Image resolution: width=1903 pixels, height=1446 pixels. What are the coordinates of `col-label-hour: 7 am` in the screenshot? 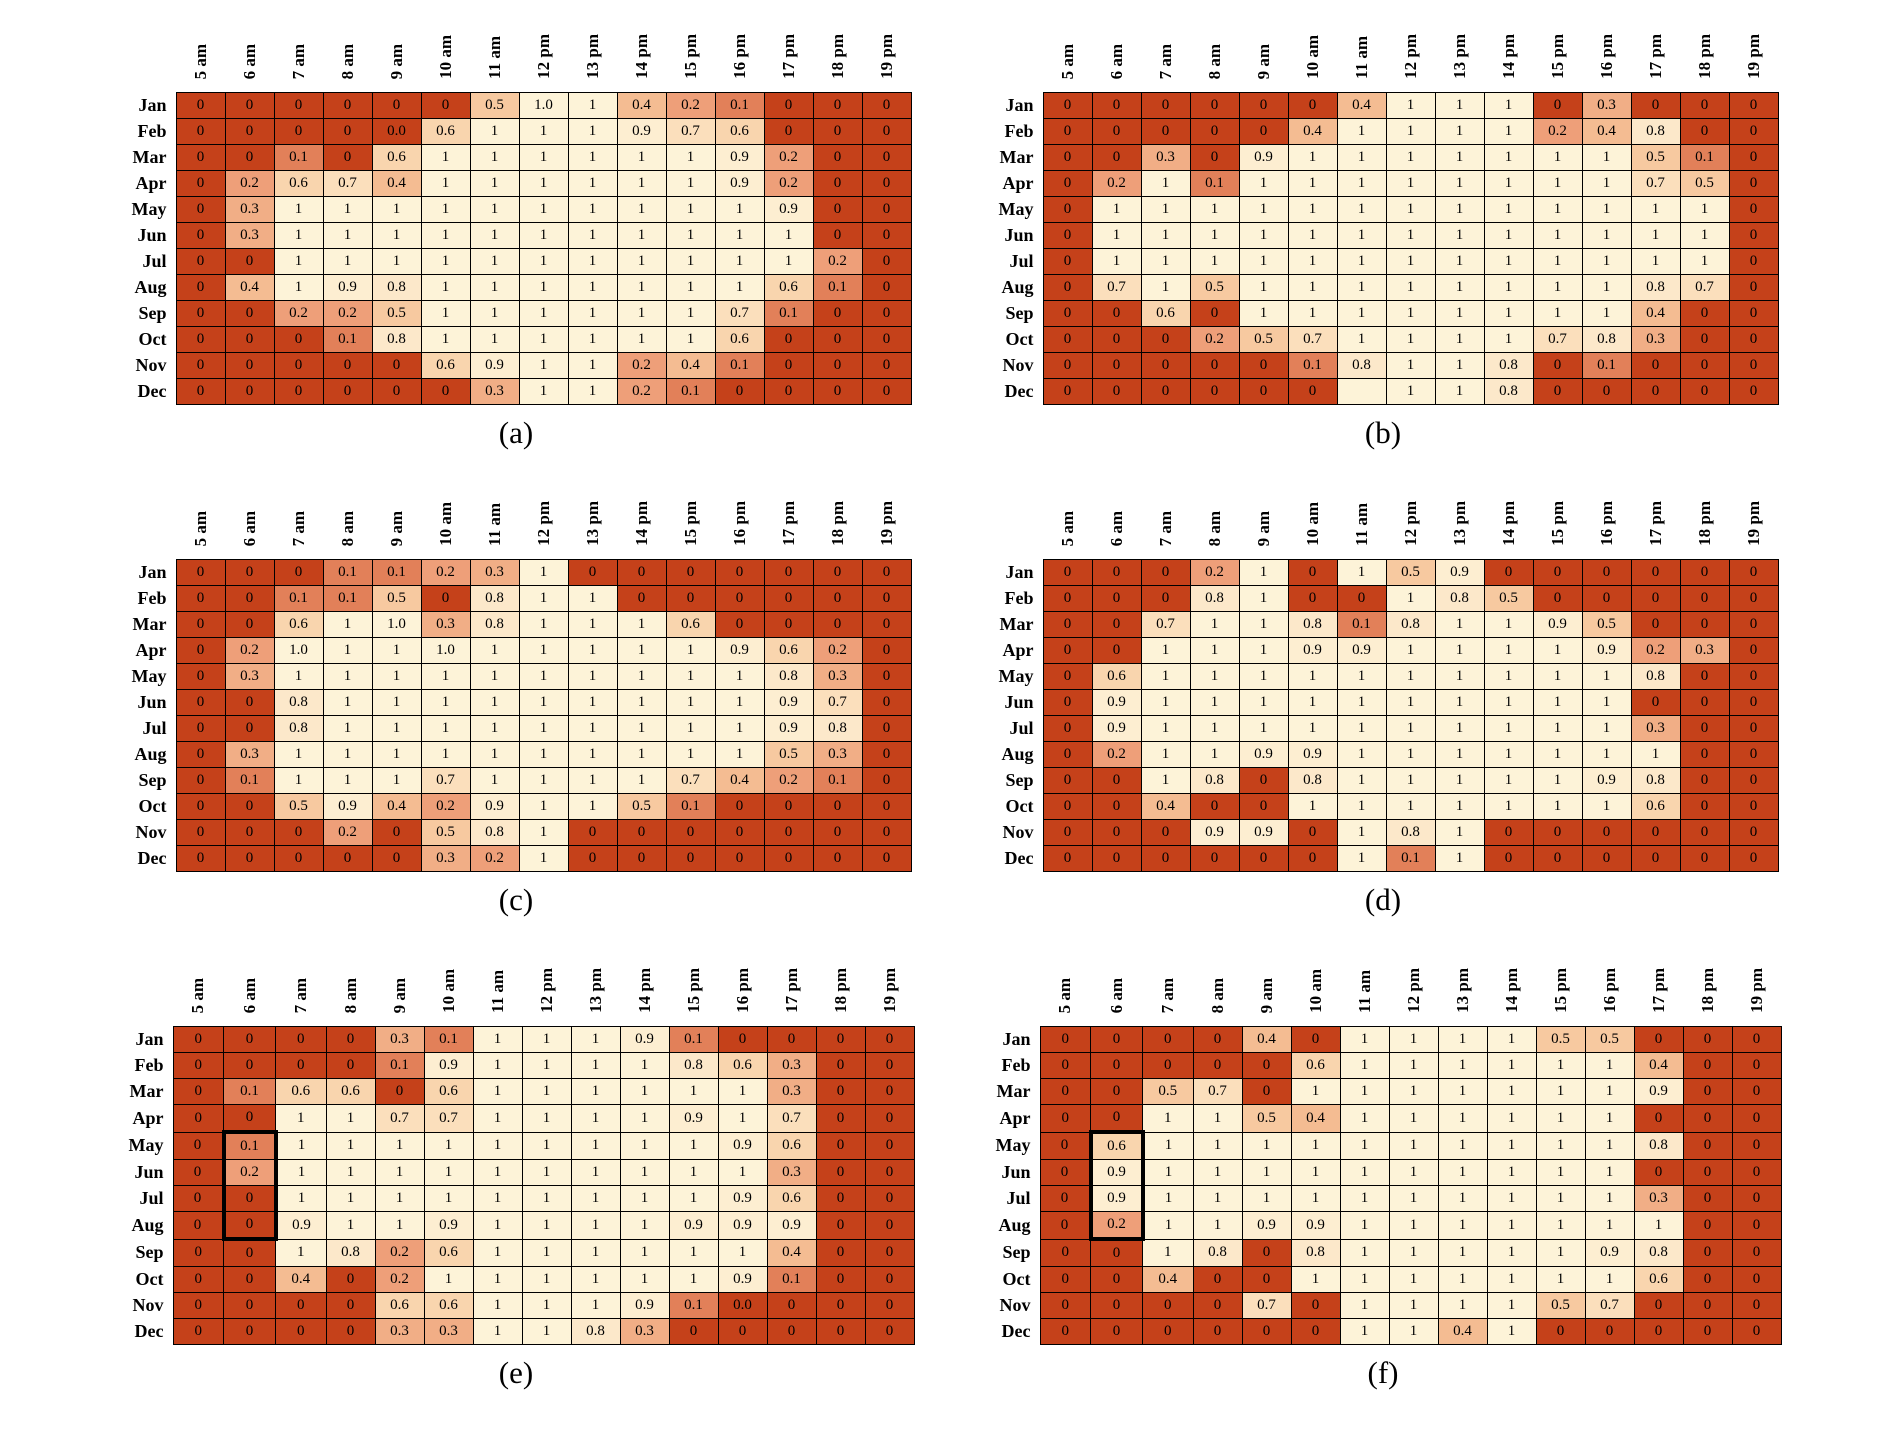 It's located at (301, 985).